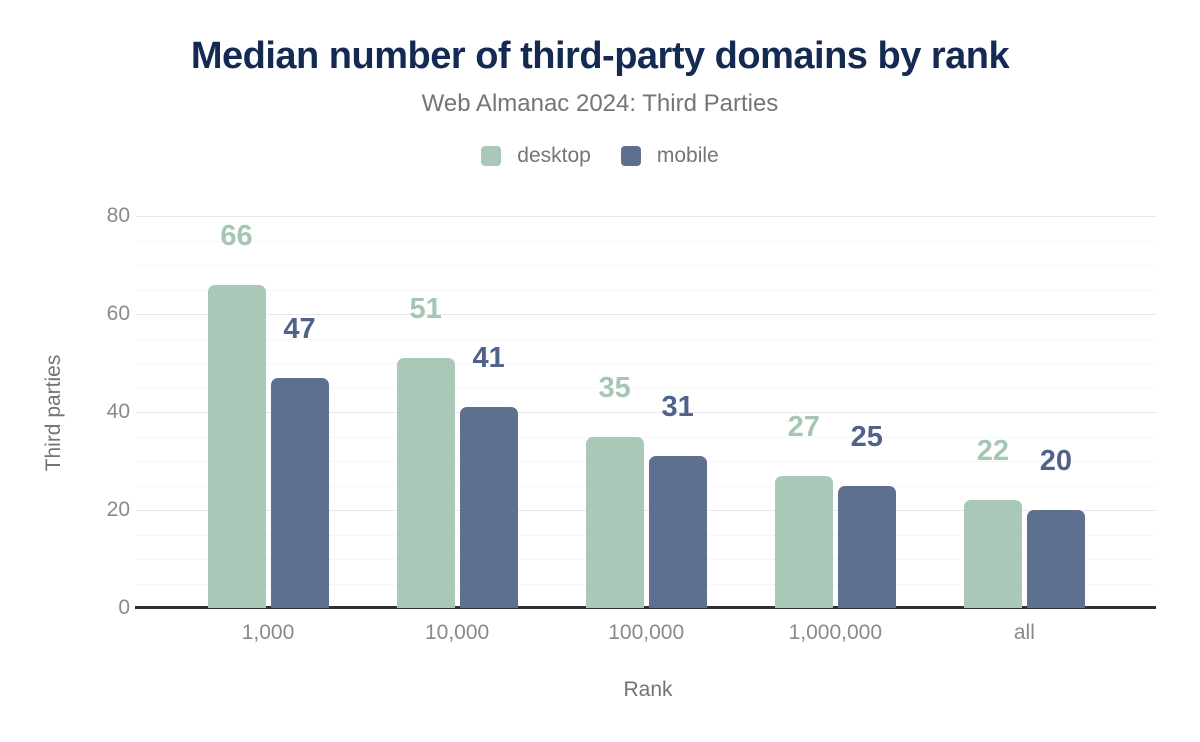  I want to click on x-tick-label: 100,000, so click(646, 632).